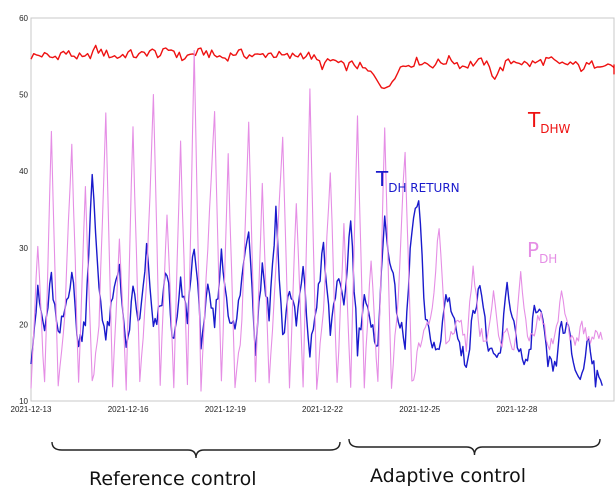  I want to click on x-tick-label: 2021-12-16, so click(128, 409).